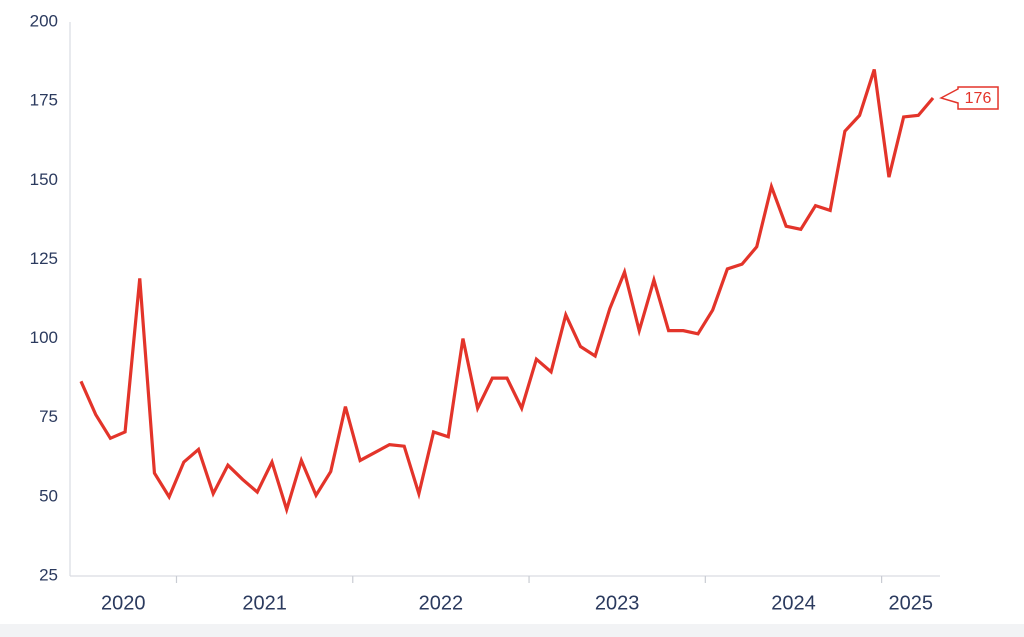  I want to click on x-tick-label: 2024, so click(793, 603).